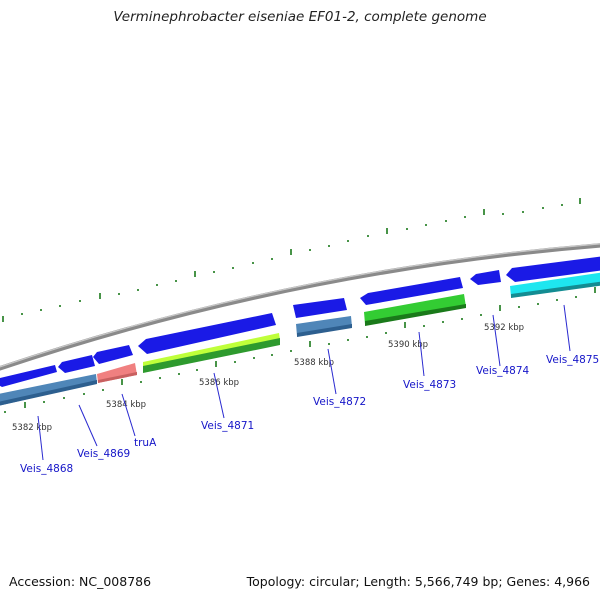 The image size is (600, 600). Describe the element at coordinates (80, 581) in the screenshot. I see `accession-text: Accession: NC_008786` at that location.